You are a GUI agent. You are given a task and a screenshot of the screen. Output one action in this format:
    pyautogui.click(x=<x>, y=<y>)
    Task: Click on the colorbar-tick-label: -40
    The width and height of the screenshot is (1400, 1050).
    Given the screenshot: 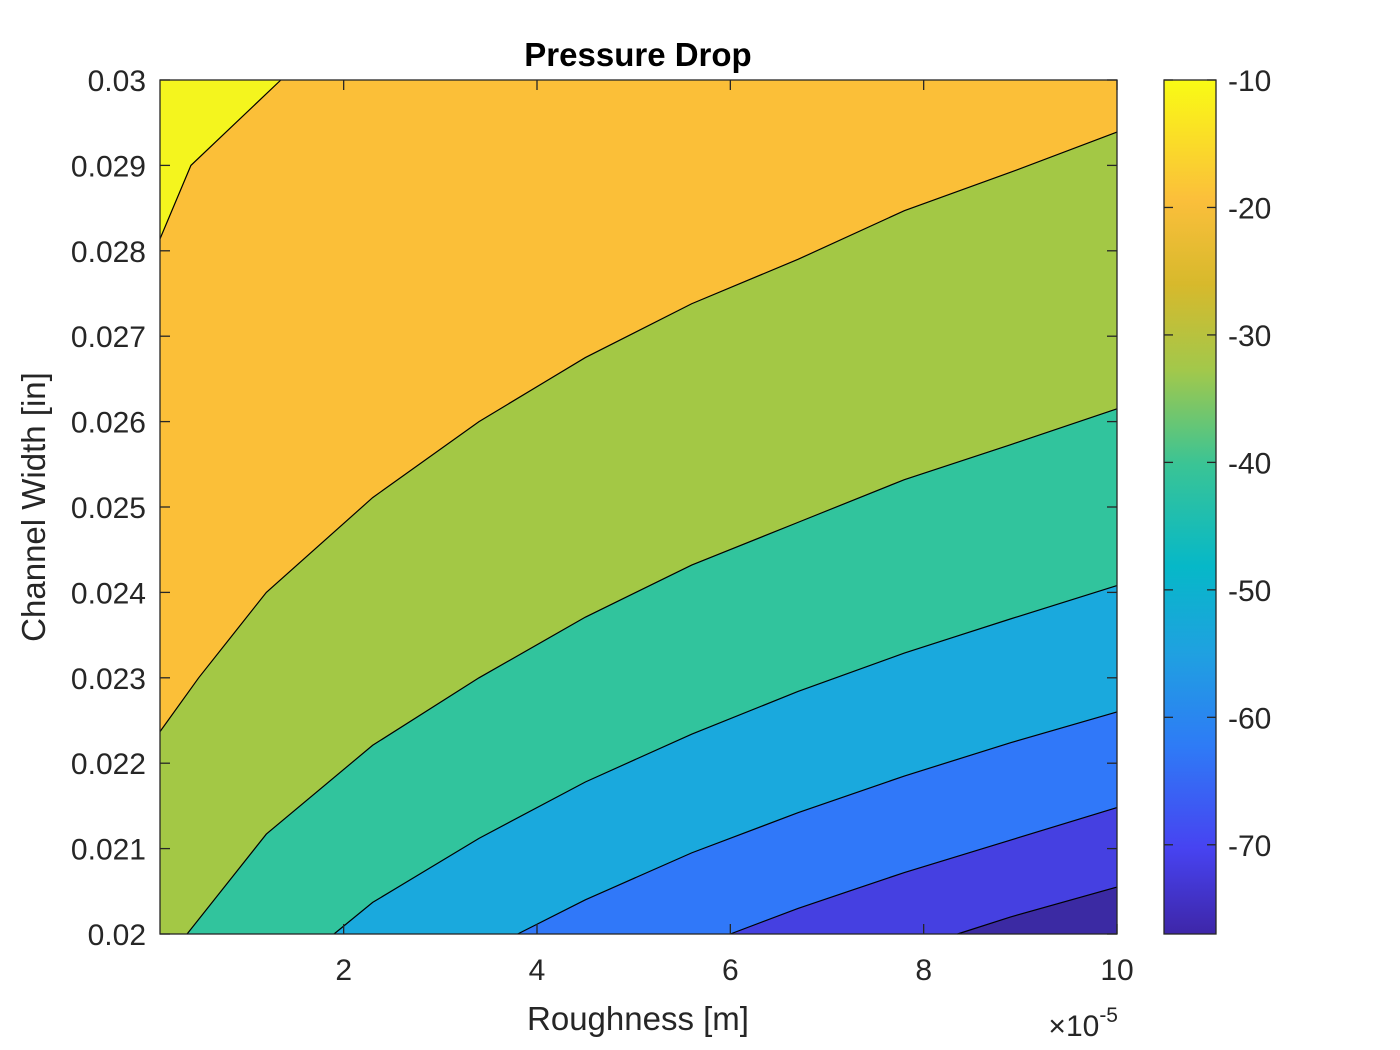 What is the action you would take?
    pyautogui.click(x=1249, y=463)
    